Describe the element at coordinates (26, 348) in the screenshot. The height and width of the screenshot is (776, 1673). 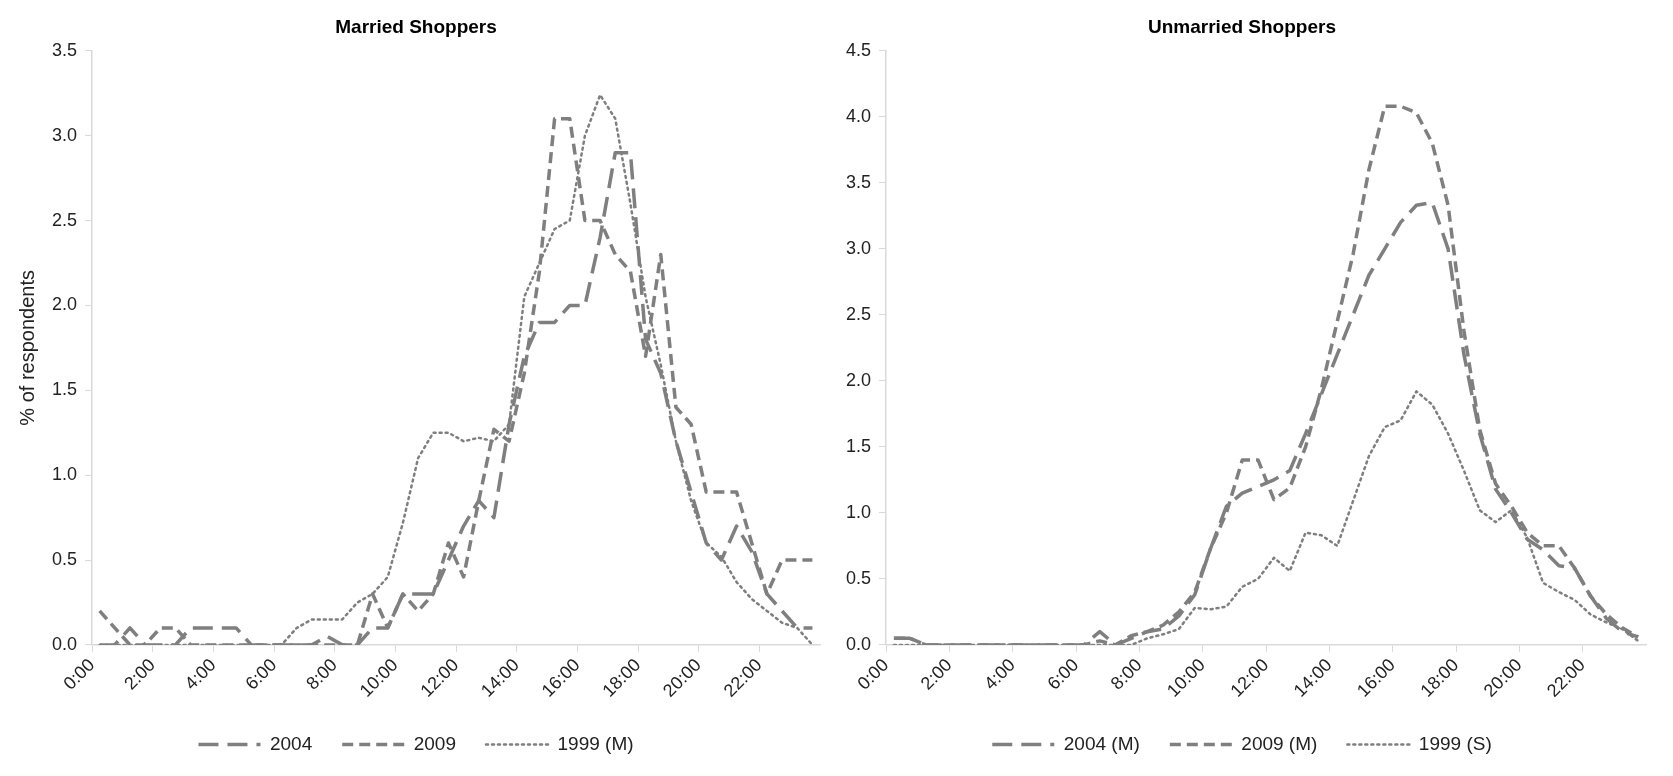
I see `y-axis-title: % of respondents` at that location.